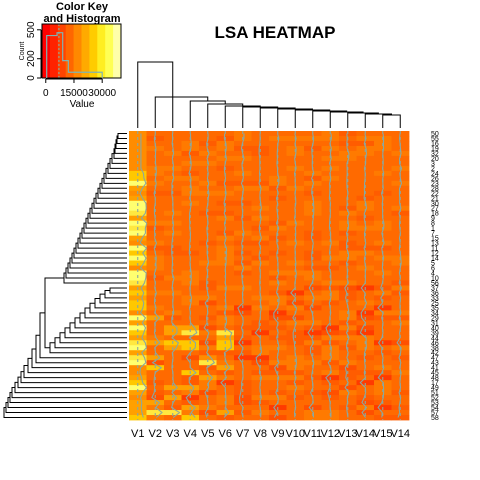 Image resolution: width=480 pixels, height=480 pixels. What do you see at coordinates (433, 264) in the screenshot?
I see `row-label: 5` at bounding box center [433, 264].